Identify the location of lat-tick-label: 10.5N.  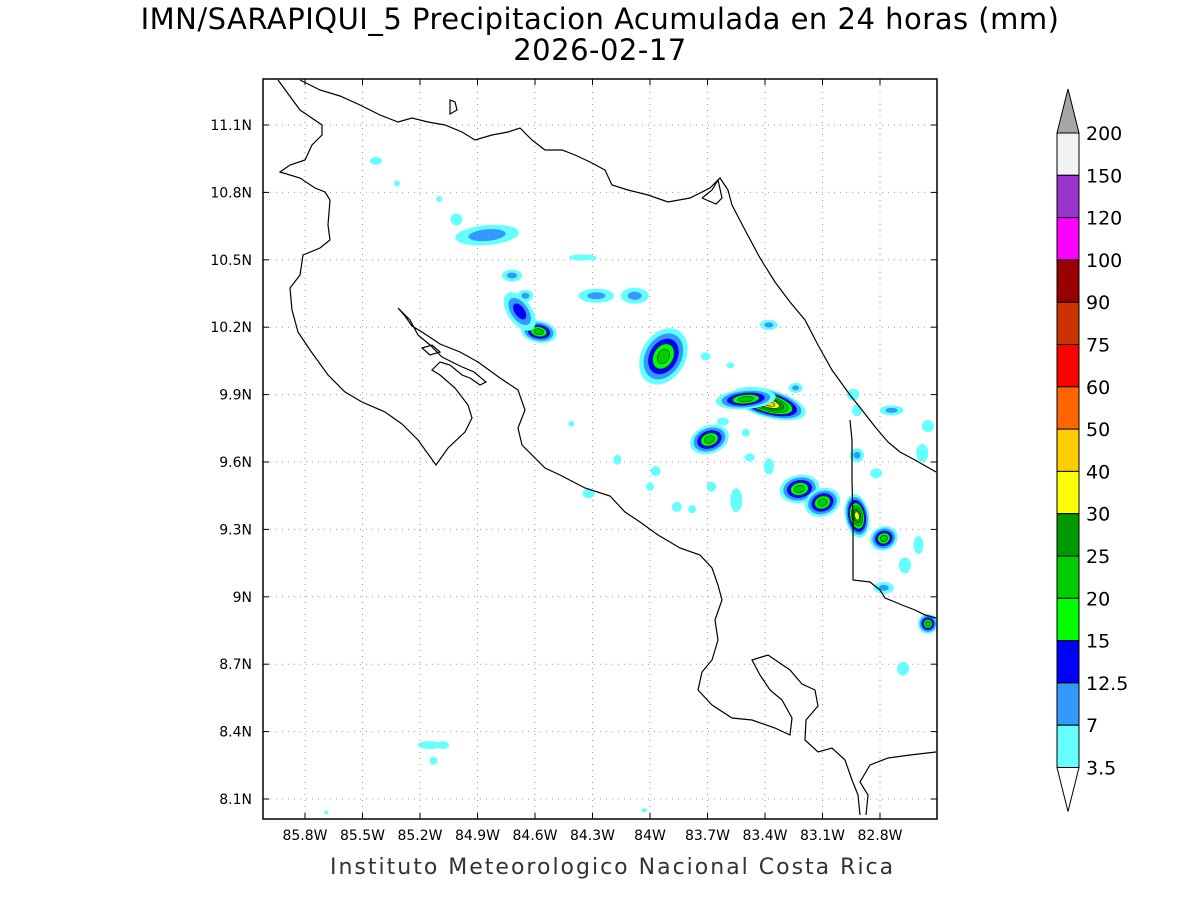
(231, 261).